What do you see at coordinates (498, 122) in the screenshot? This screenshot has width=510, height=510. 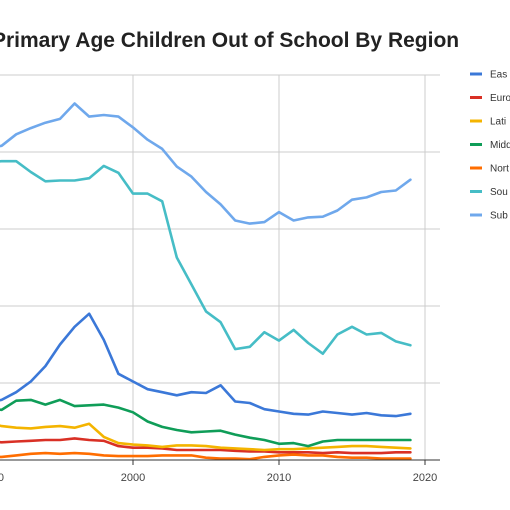 I see `legend-label: Lati` at bounding box center [498, 122].